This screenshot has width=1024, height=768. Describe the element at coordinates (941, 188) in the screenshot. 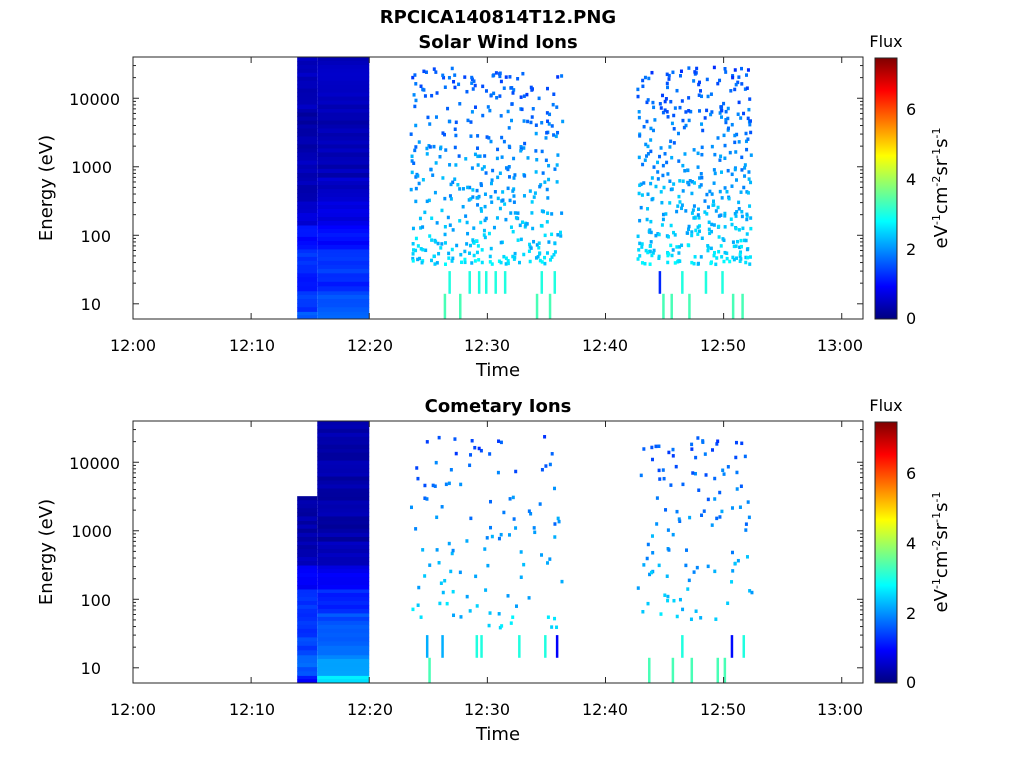

I see `svg-text: eV-1cm-2sr-1s-1` at that location.